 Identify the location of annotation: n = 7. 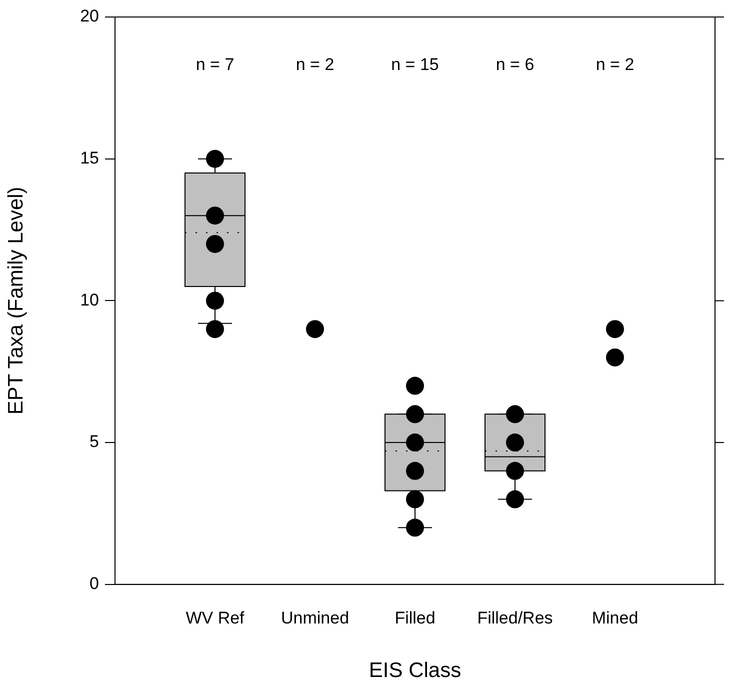
(215, 64).